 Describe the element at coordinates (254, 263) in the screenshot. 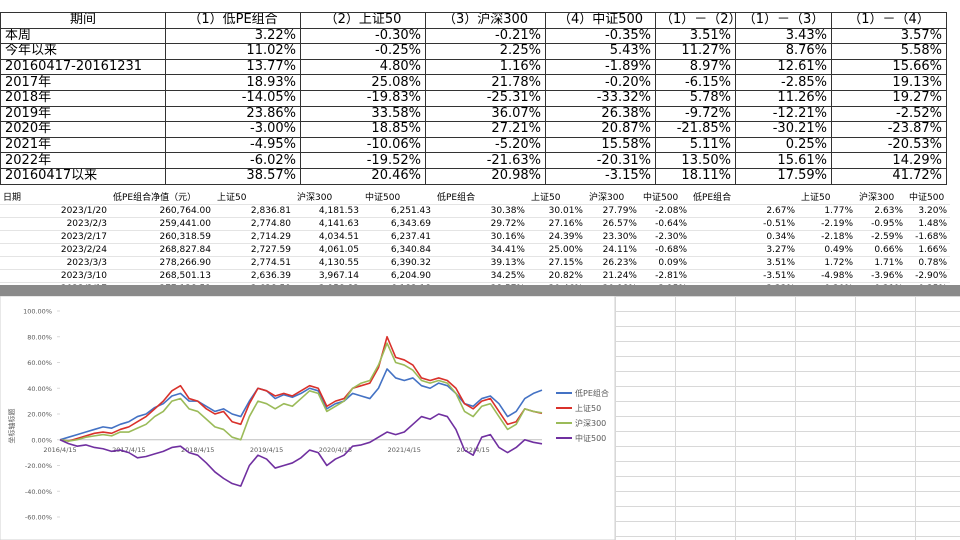

I see `cell: 2,774.51` at that location.